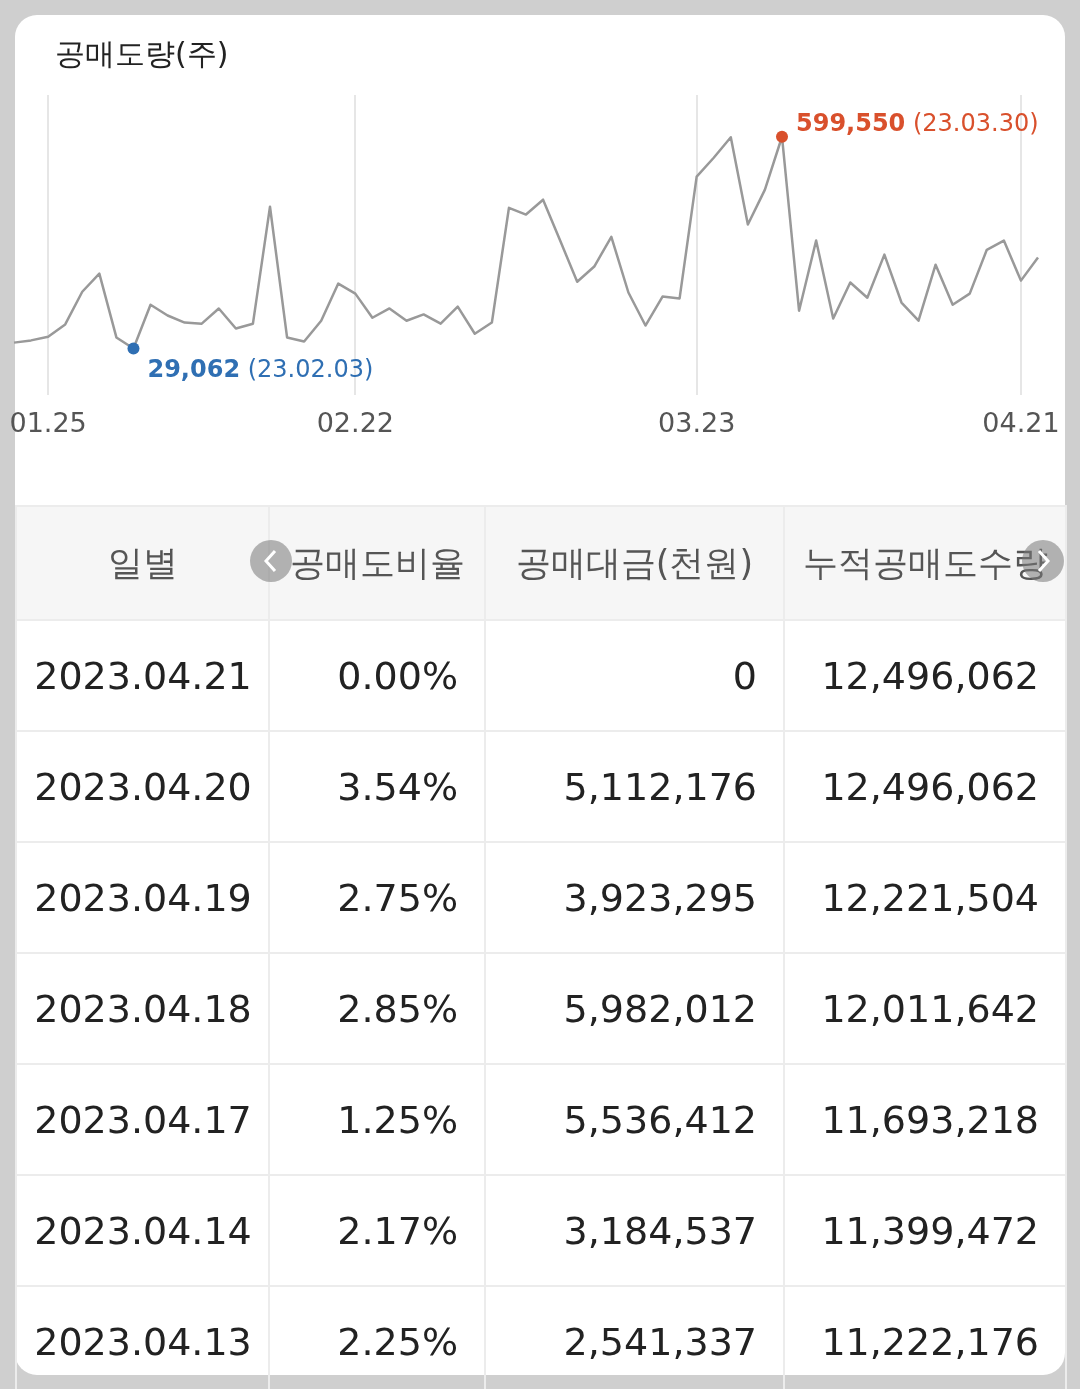  Describe the element at coordinates (930, 1230) in the screenshot. I see `text: 11,399,472` at that location.